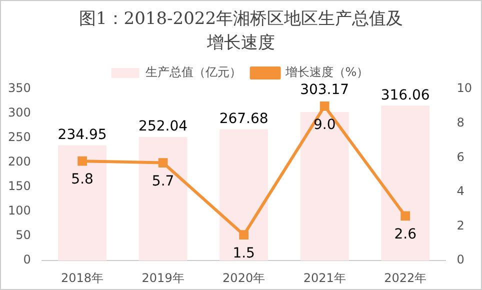 The image size is (482, 290). What do you see at coordinates (243, 254) in the screenshot?
I see `data-label: 1.5` at bounding box center [243, 254].